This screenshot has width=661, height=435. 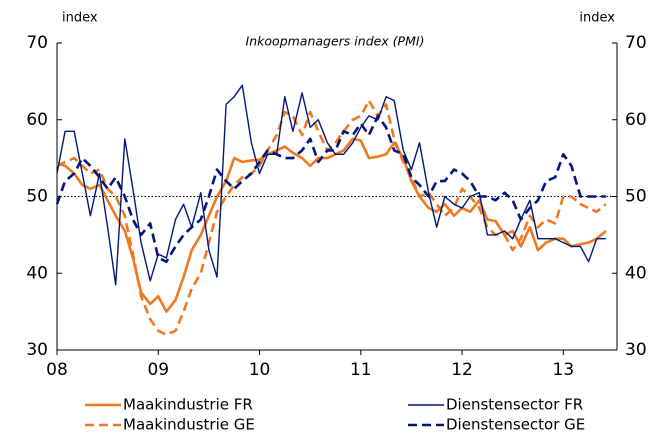 I want to click on y-tick-label: 30, so click(x=37, y=350).